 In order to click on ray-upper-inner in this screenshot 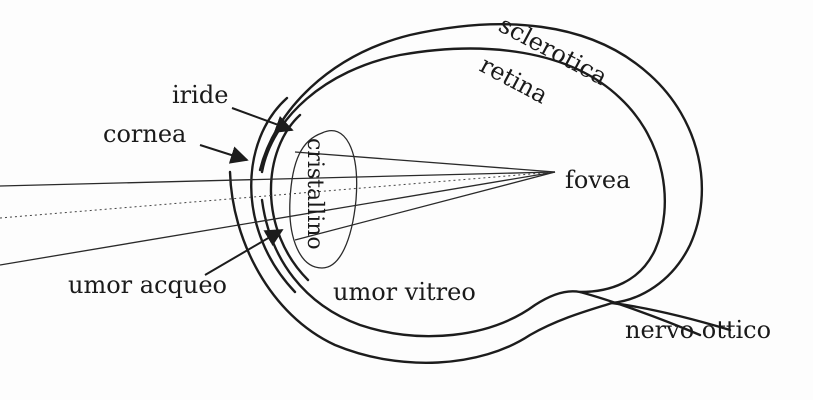, I will do `click(425, 162)`.